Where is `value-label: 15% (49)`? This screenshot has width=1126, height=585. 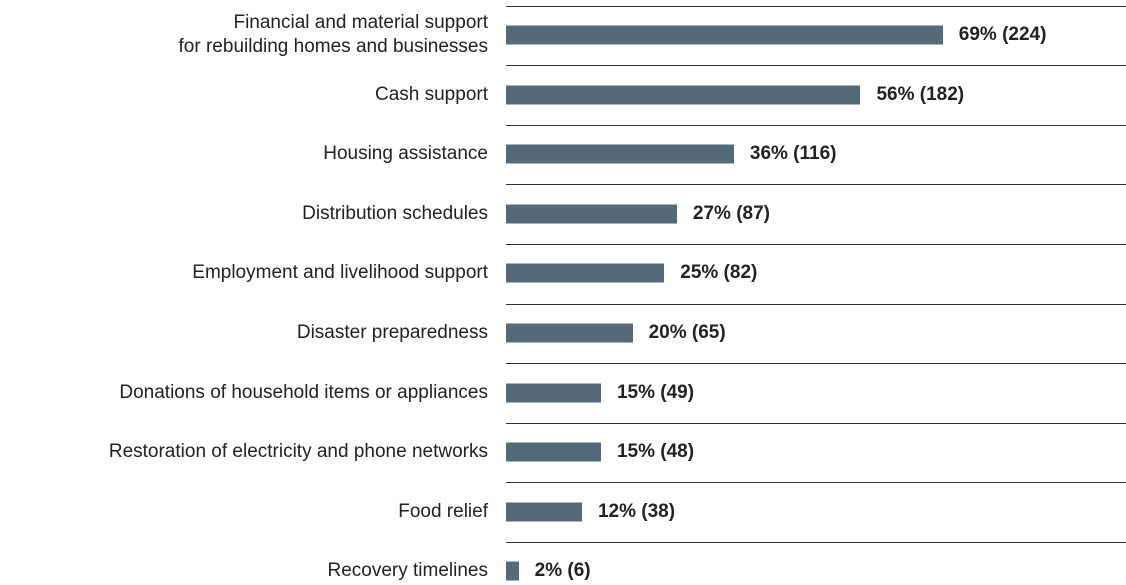
value-label: 15% (49) is located at coordinates (655, 392).